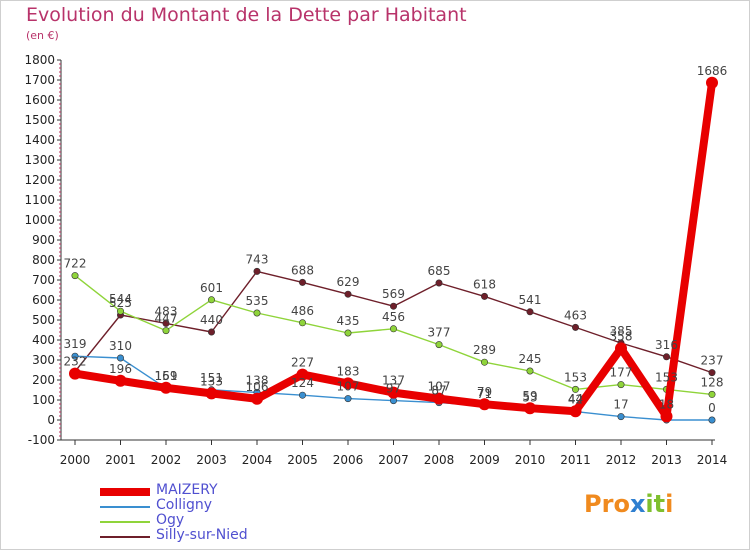 Image resolution: width=750 pixels, height=550 pixels. Describe the element at coordinates (348, 387) in the screenshot. I see `data-label-colligny: 107` at that location.